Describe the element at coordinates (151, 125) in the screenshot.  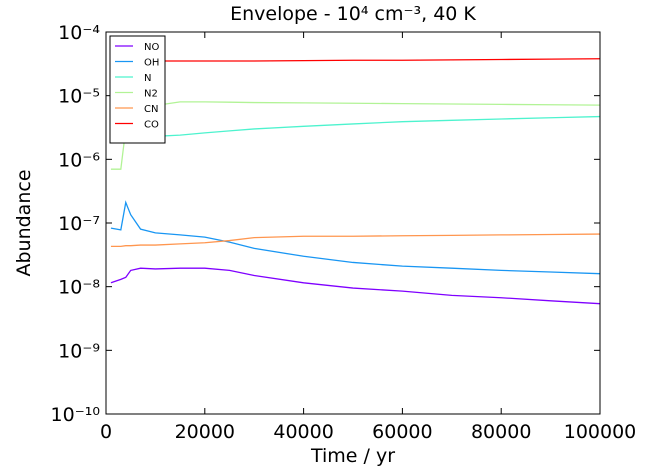
I see `legend-label: CO` at that location.